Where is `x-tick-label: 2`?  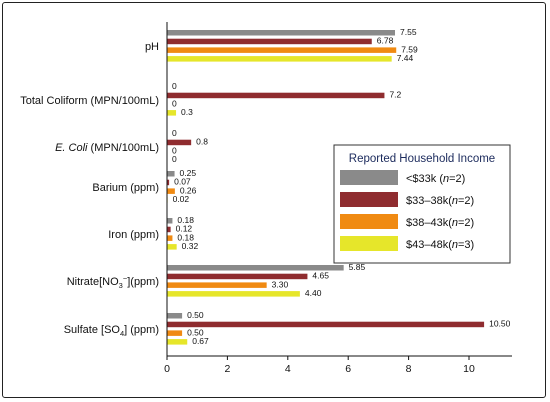 x-tick-label: 2 is located at coordinates (227, 369).